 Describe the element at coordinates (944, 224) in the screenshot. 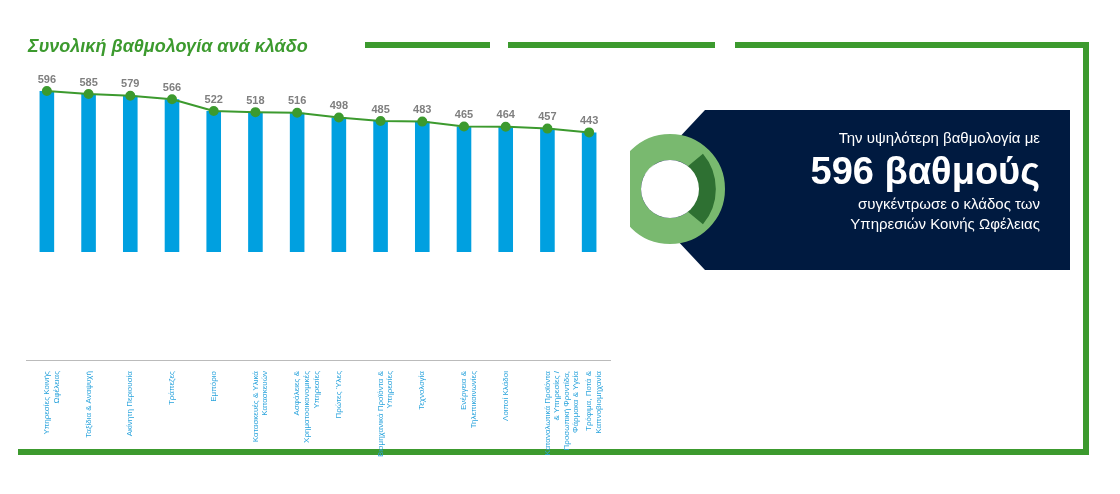

I see `text: Υπηρεσιών Κοινής Ωφέλειας` at that location.